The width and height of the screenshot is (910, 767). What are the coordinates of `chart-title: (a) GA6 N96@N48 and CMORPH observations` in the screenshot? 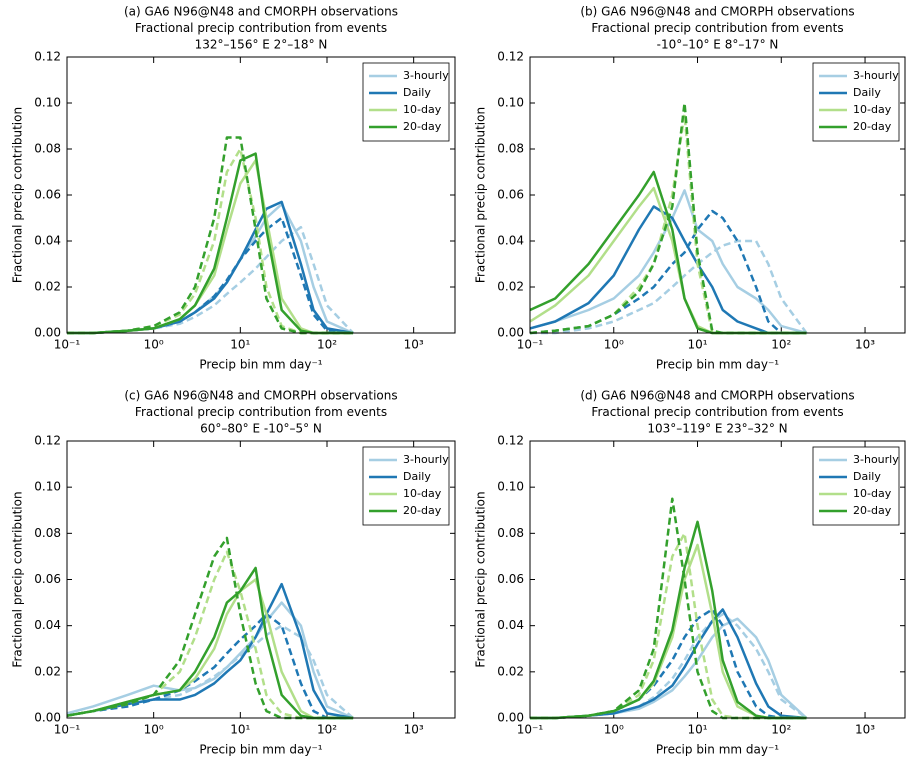 It's located at (261, 12).